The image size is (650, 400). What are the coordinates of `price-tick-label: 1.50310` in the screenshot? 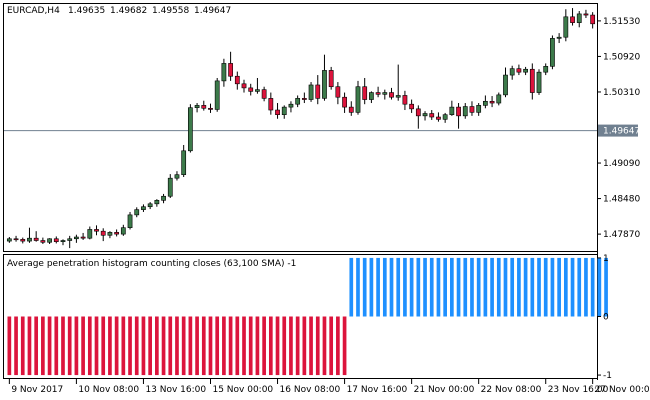 It's located at (621, 93).